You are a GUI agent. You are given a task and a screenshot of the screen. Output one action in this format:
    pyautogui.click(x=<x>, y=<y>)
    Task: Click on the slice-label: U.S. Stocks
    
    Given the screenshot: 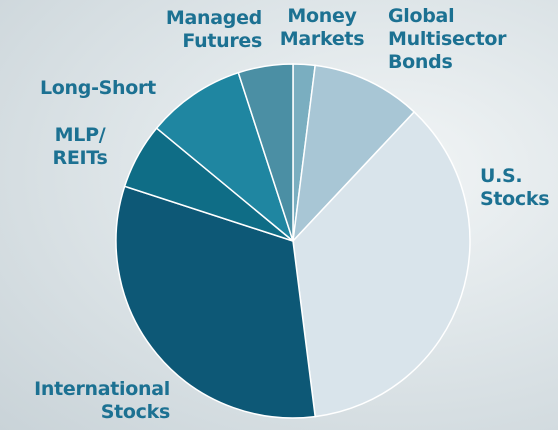 What is the action you would take?
    pyautogui.click(x=515, y=187)
    